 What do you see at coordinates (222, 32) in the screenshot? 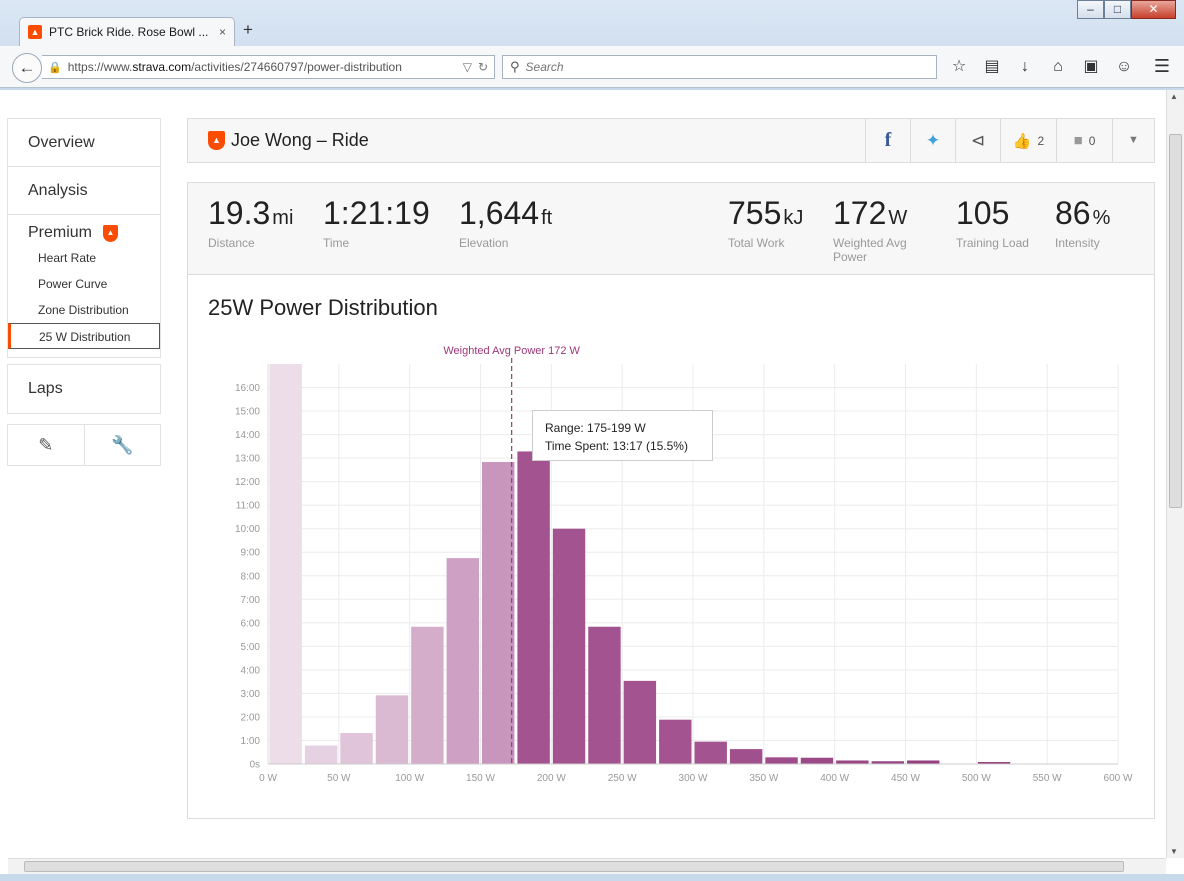
I see `tab-close-icon: ×` at bounding box center [222, 32].